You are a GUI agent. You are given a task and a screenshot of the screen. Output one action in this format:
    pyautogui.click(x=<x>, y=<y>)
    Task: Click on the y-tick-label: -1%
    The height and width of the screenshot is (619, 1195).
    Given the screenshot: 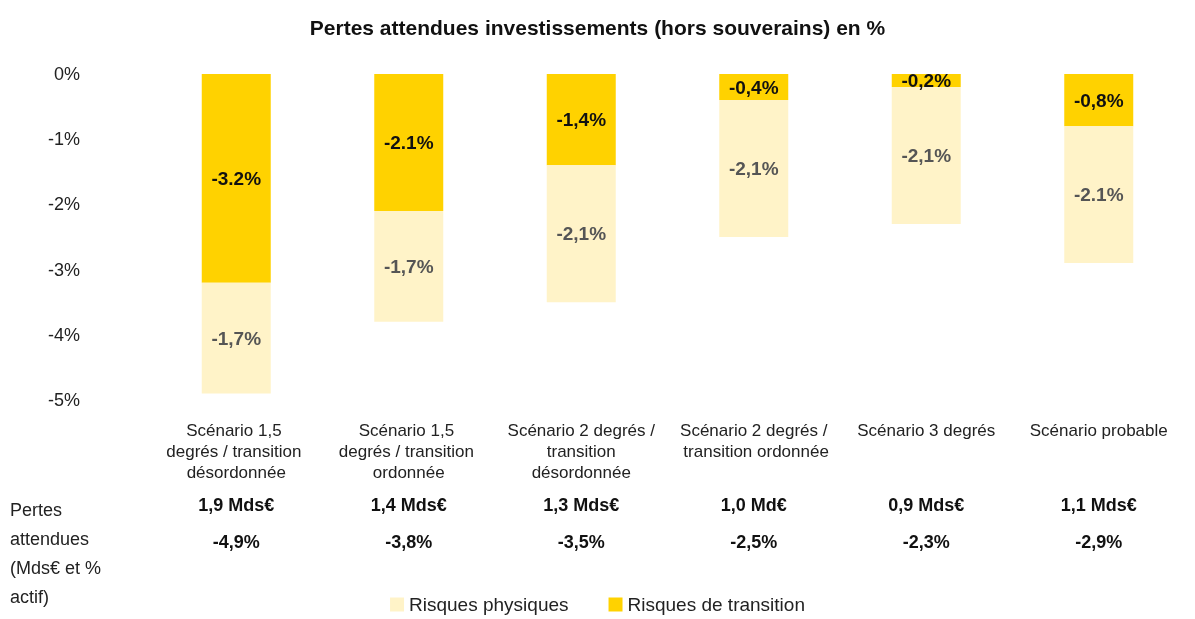 What is the action you would take?
    pyautogui.click(x=63, y=139)
    